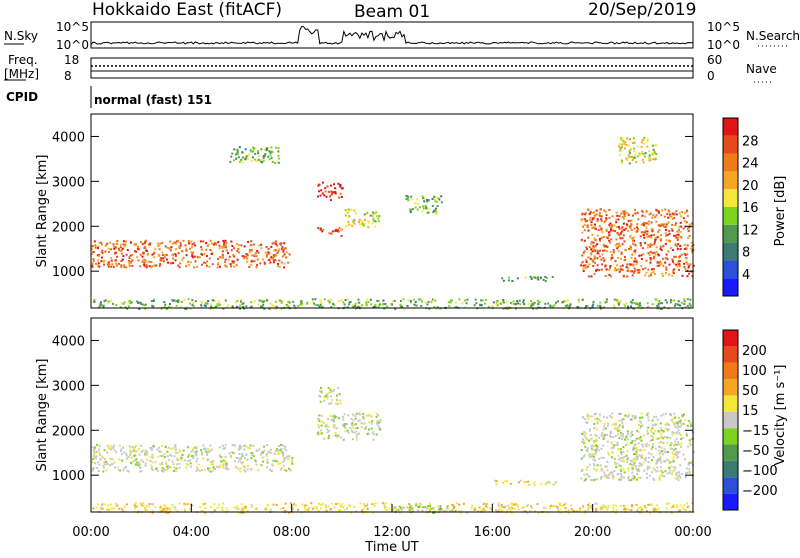 The width and height of the screenshot is (800, 558). Describe the element at coordinates (492, 532) in the screenshot. I see `x-tick-4: 16:00` at that location.